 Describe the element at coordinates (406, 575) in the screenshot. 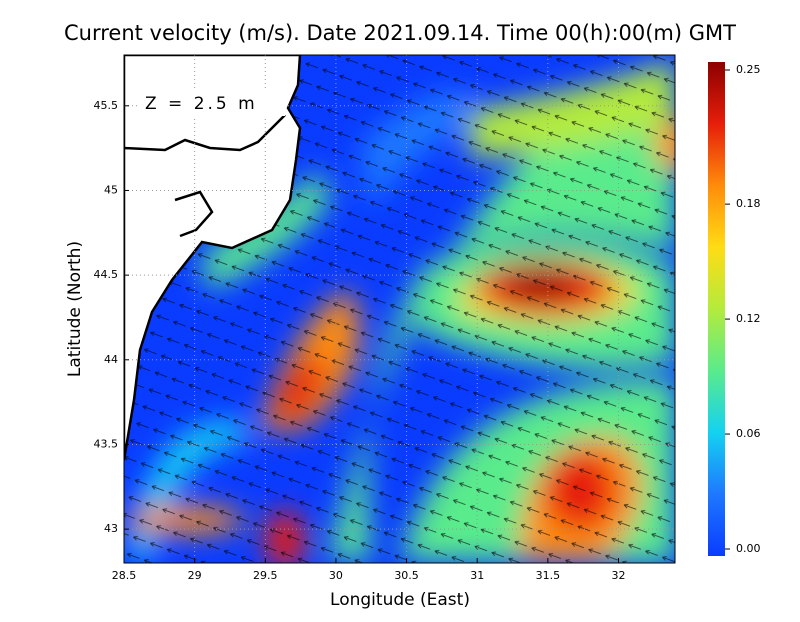

I see `x-tick-label: 30.5` at that location.